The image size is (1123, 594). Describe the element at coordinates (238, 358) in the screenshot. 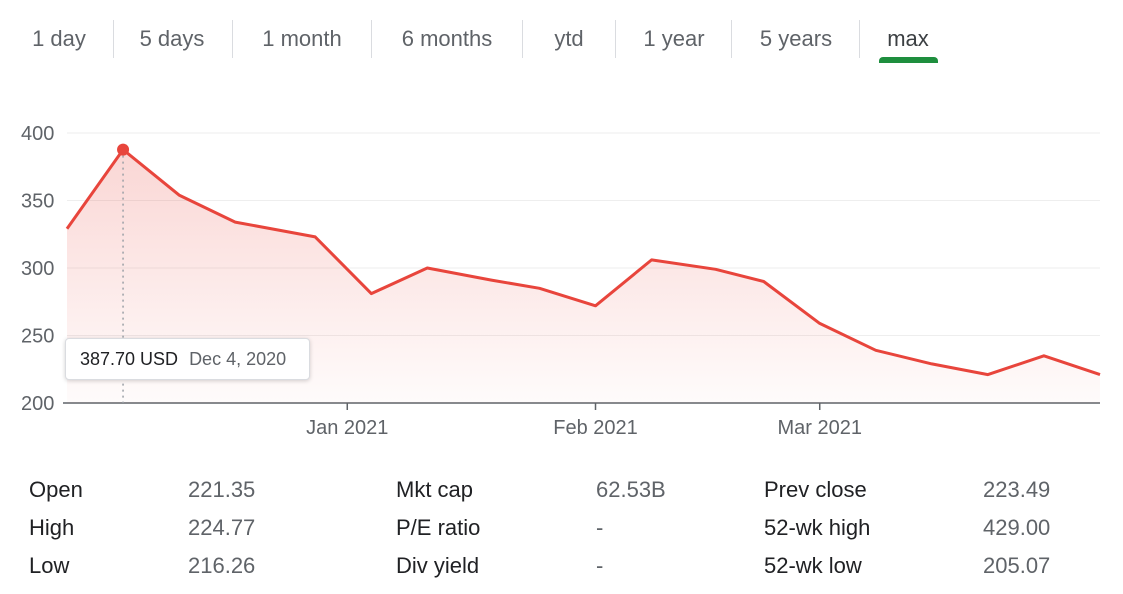

I see `tooltip-date: Dec 4, 2020` at that location.